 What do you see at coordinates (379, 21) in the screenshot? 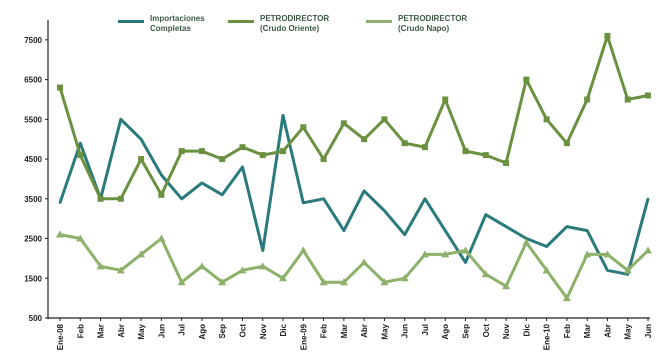
I see `legend-swatch-crudo-napo` at bounding box center [379, 21].